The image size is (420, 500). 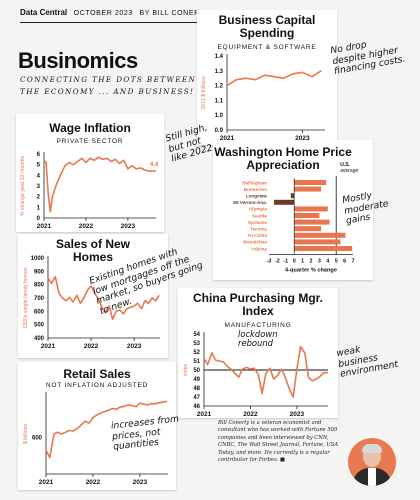 I want to click on bar-spokane, so click(x=312, y=222).